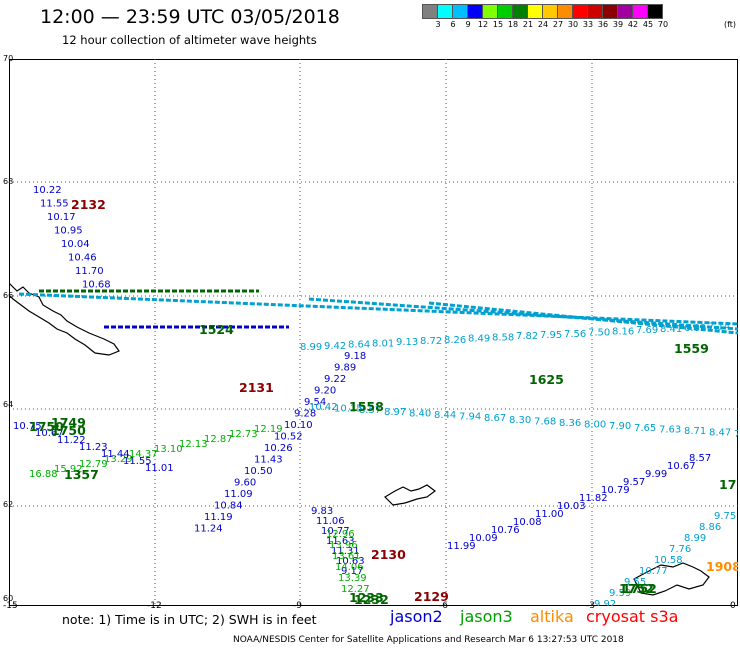 The height and width of the screenshot is (650, 740). Describe the element at coordinates (647, 330) in the screenshot. I see `swh-value-label: 7.69` at that location.